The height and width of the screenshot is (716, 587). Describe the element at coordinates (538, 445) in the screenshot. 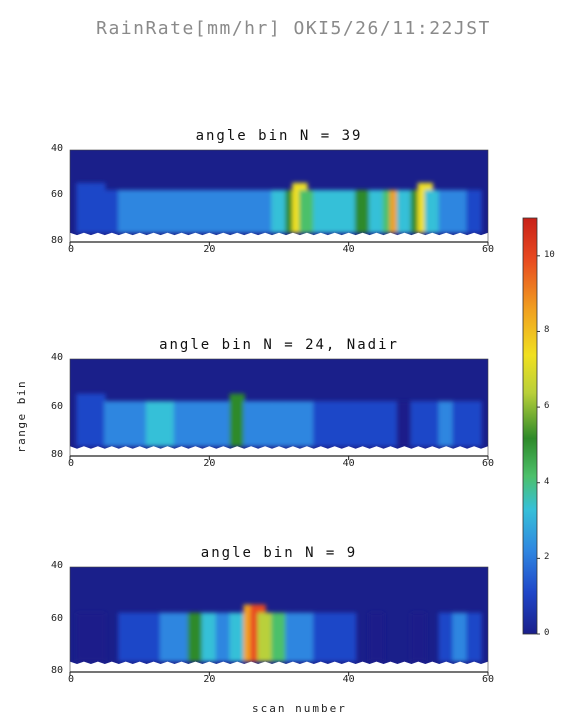

I see `colorbar-ticks` at that location.